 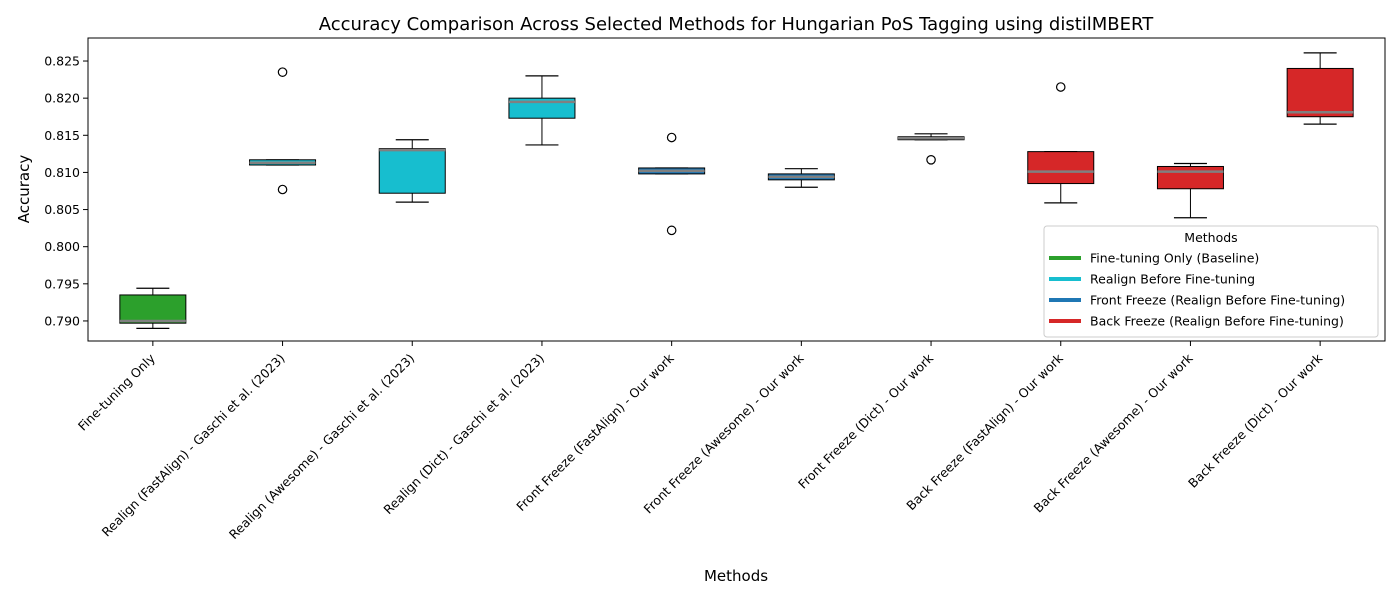 What do you see at coordinates (62, 320) in the screenshot?
I see `y-tick-label: 0.790` at bounding box center [62, 320].